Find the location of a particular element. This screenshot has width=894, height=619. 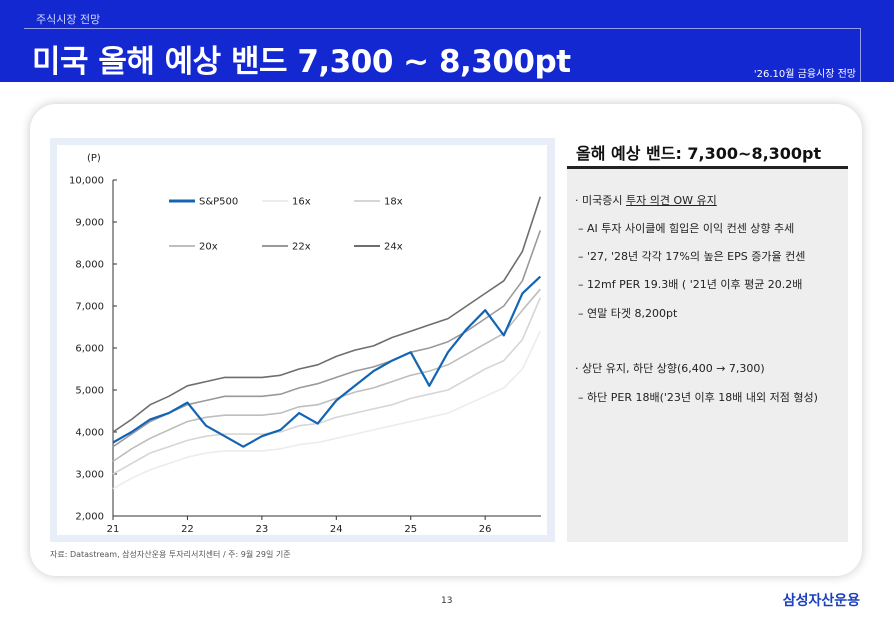

legend-label-20x: 20x is located at coordinates (208, 247).